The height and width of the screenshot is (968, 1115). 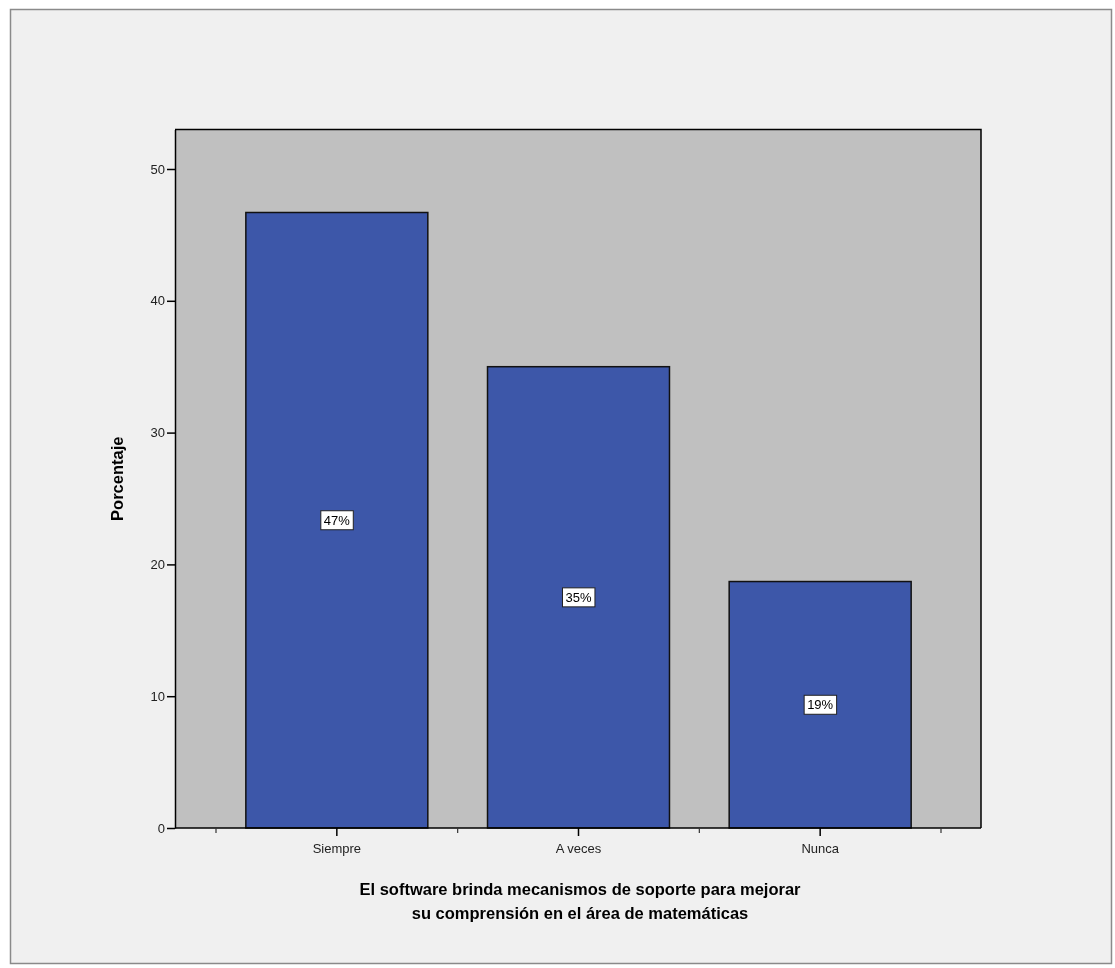 What do you see at coordinates (820, 849) in the screenshot?
I see `x-tick-label: Nunca` at bounding box center [820, 849].